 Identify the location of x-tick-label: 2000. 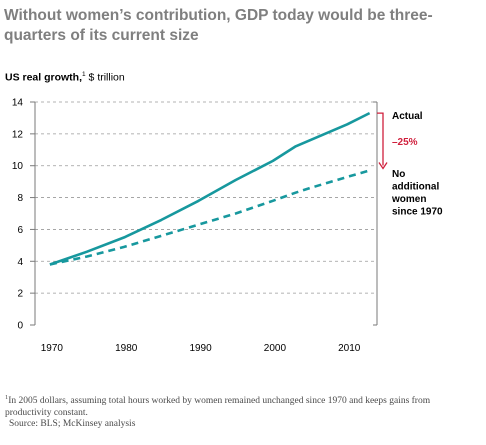
(275, 348).